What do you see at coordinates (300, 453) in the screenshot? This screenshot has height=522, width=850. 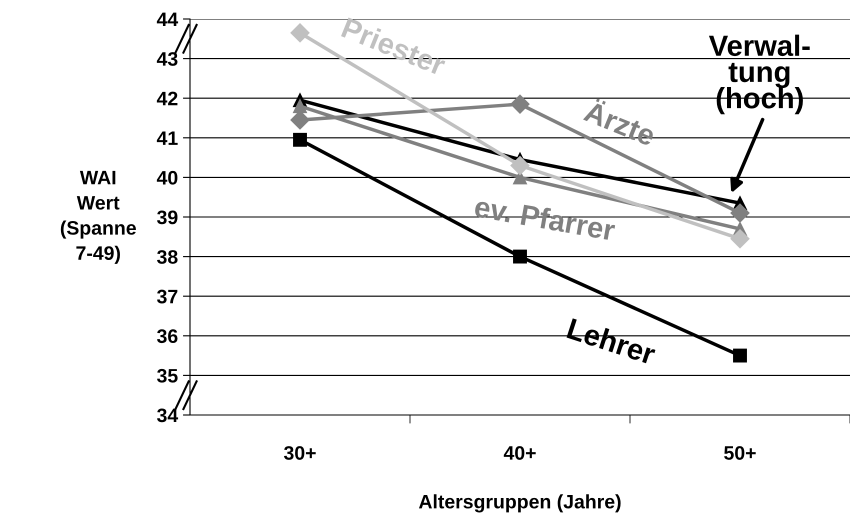 I see `x-tick-label: 30+` at bounding box center [300, 453].